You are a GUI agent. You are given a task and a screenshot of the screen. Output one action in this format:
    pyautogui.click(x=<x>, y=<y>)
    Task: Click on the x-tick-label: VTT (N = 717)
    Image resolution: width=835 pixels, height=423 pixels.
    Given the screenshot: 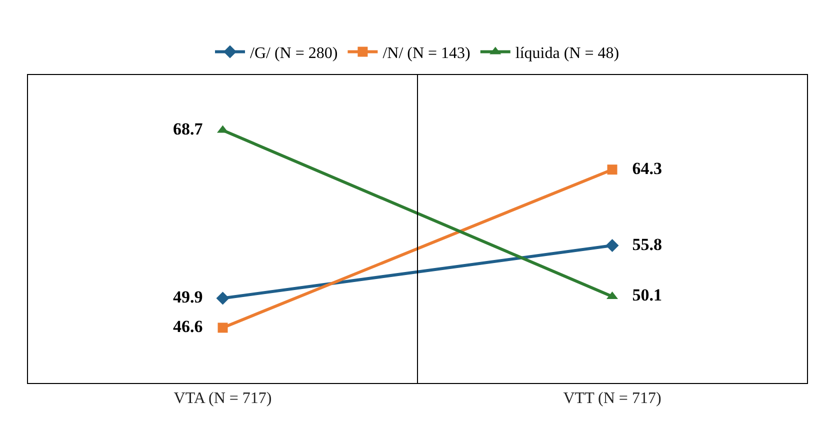 What is the action you would take?
    pyautogui.click(x=612, y=399)
    